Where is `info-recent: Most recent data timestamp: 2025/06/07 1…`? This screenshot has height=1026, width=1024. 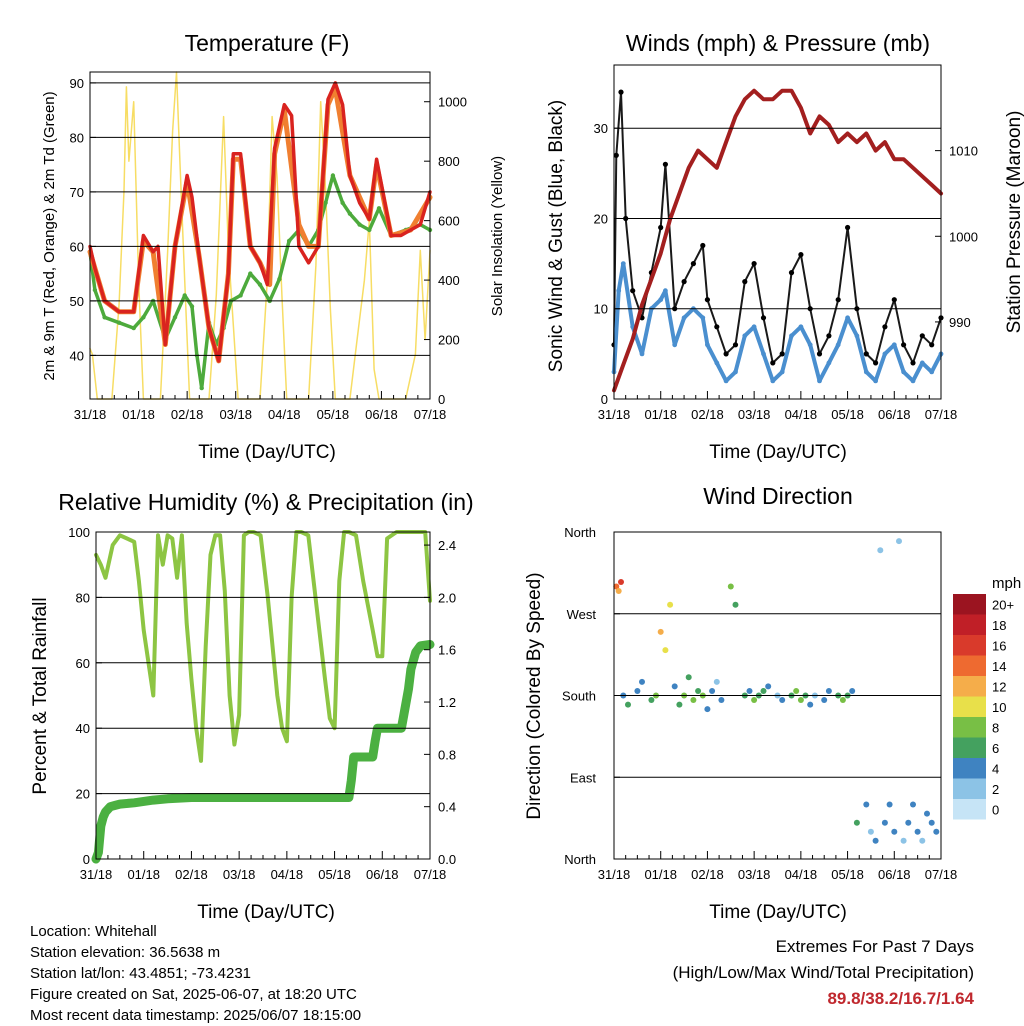 info-recent: Most recent data timestamp: 2025/06/07 1… is located at coordinates (196, 1015).